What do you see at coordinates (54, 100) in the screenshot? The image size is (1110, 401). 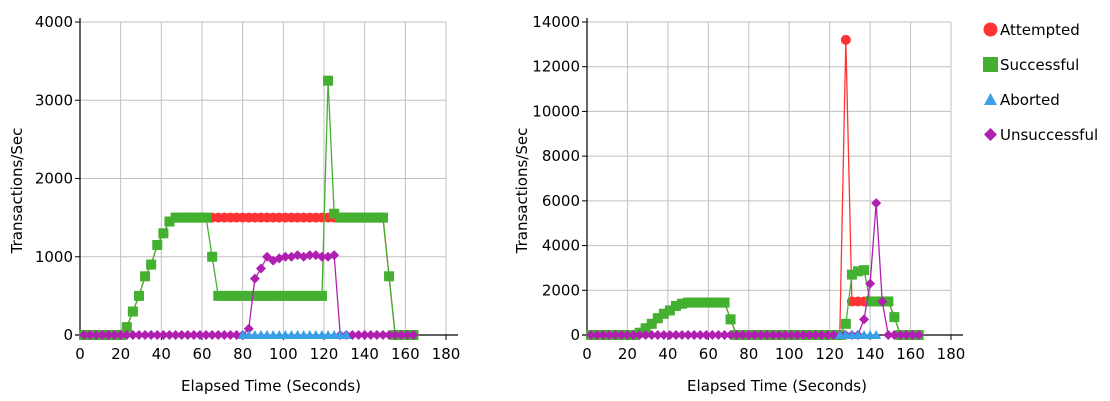 I see `y-tick-label: 3000` at bounding box center [54, 100].